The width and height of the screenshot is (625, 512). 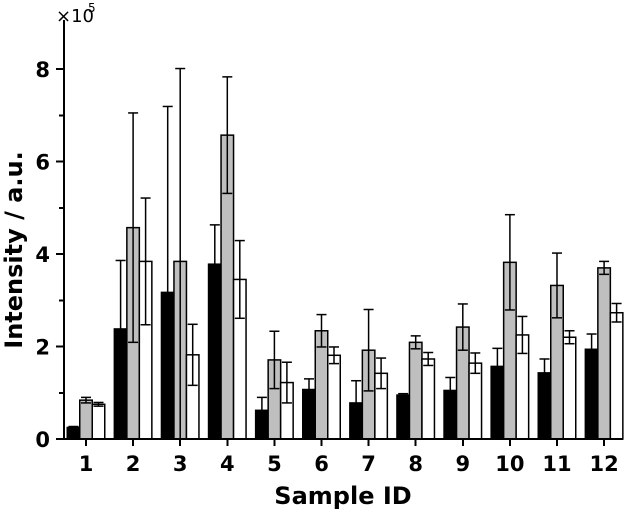 I want to click on x-tick-label-9: 9, so click(x=462, y=464).